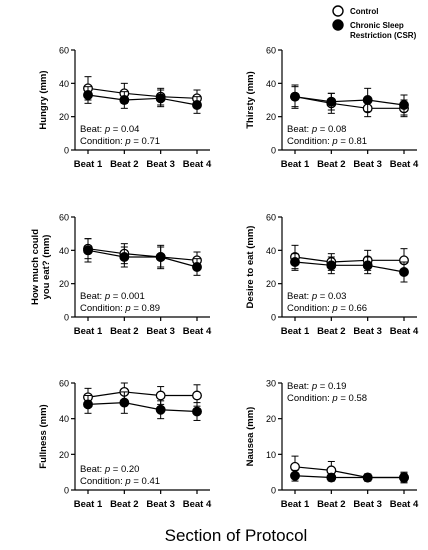 Image resolution: width=428 pixels, height=550 pixels. Describe the element at coordinates (338, 11) in the screenshot. I see `legend-control-marker` at that location.